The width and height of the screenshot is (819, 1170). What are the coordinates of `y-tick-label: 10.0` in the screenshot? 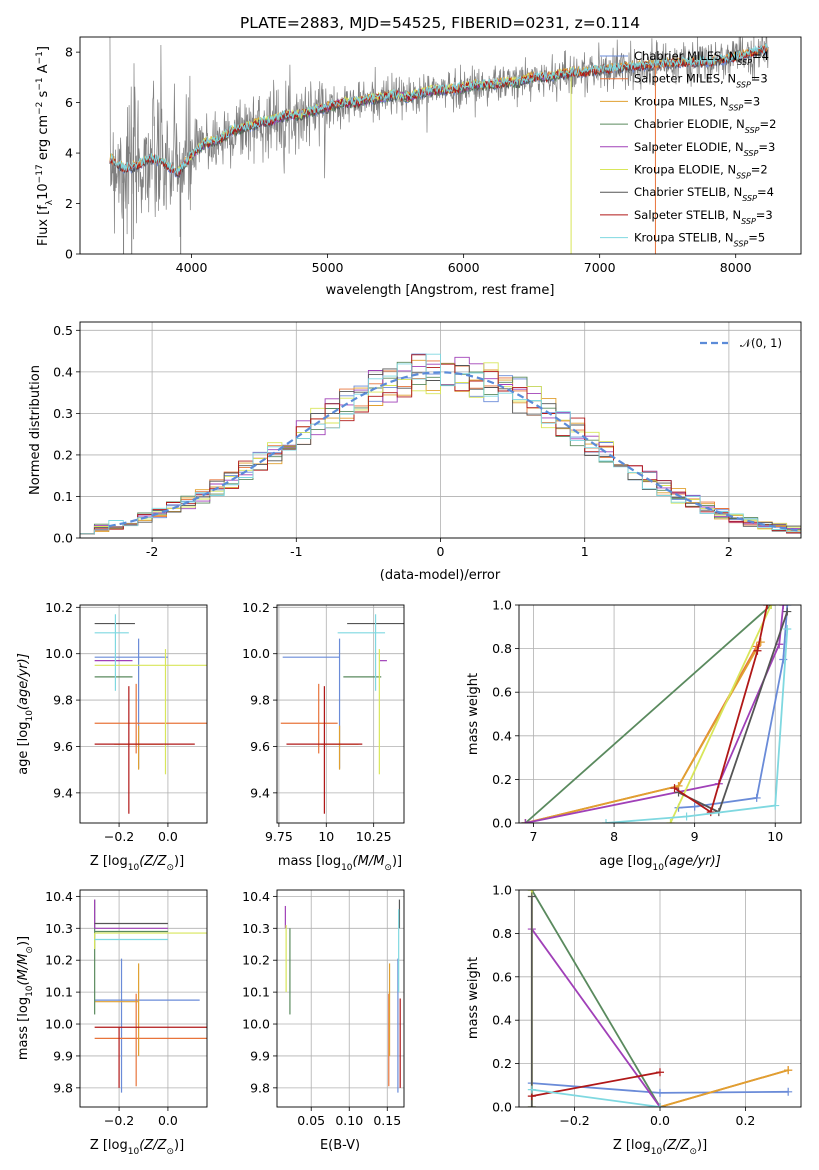 It's located at (256, 1024).